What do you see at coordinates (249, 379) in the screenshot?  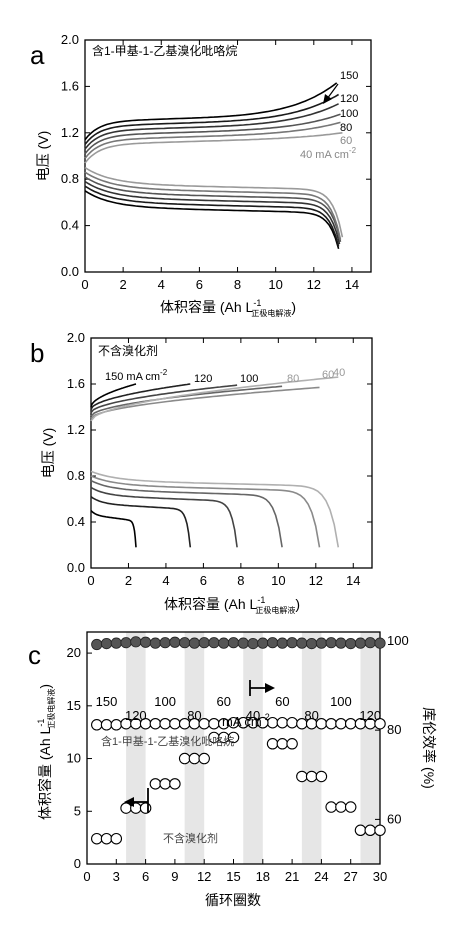 I see `series-label-2: 100` at bounding box center [249, 379].